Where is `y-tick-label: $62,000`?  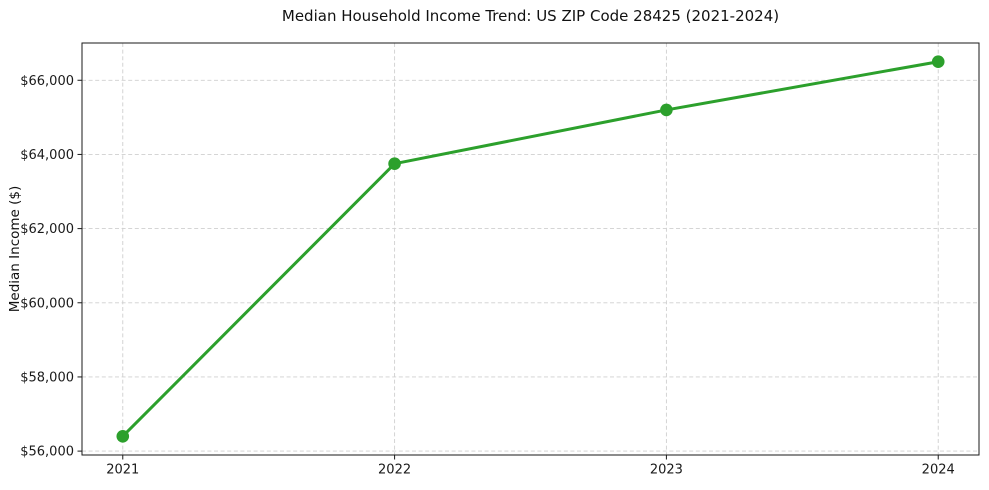 y-tick-label: $62,000 is located at coordinates (47, 229).